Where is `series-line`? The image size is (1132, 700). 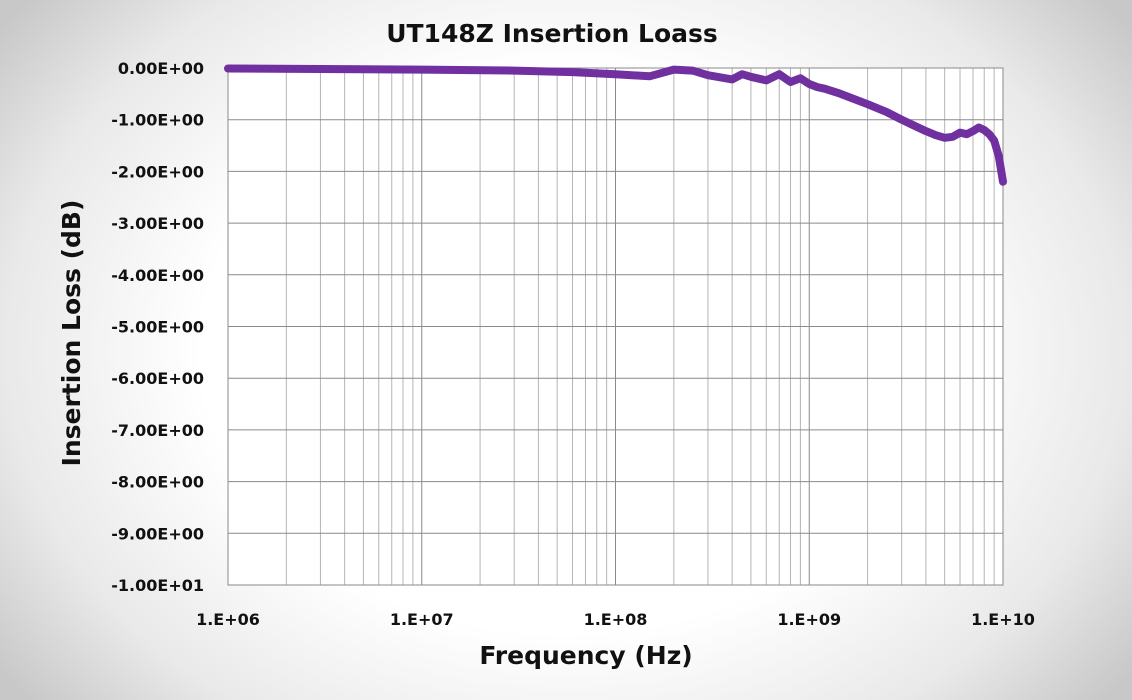
series-line is located at coordinates (615, 125).